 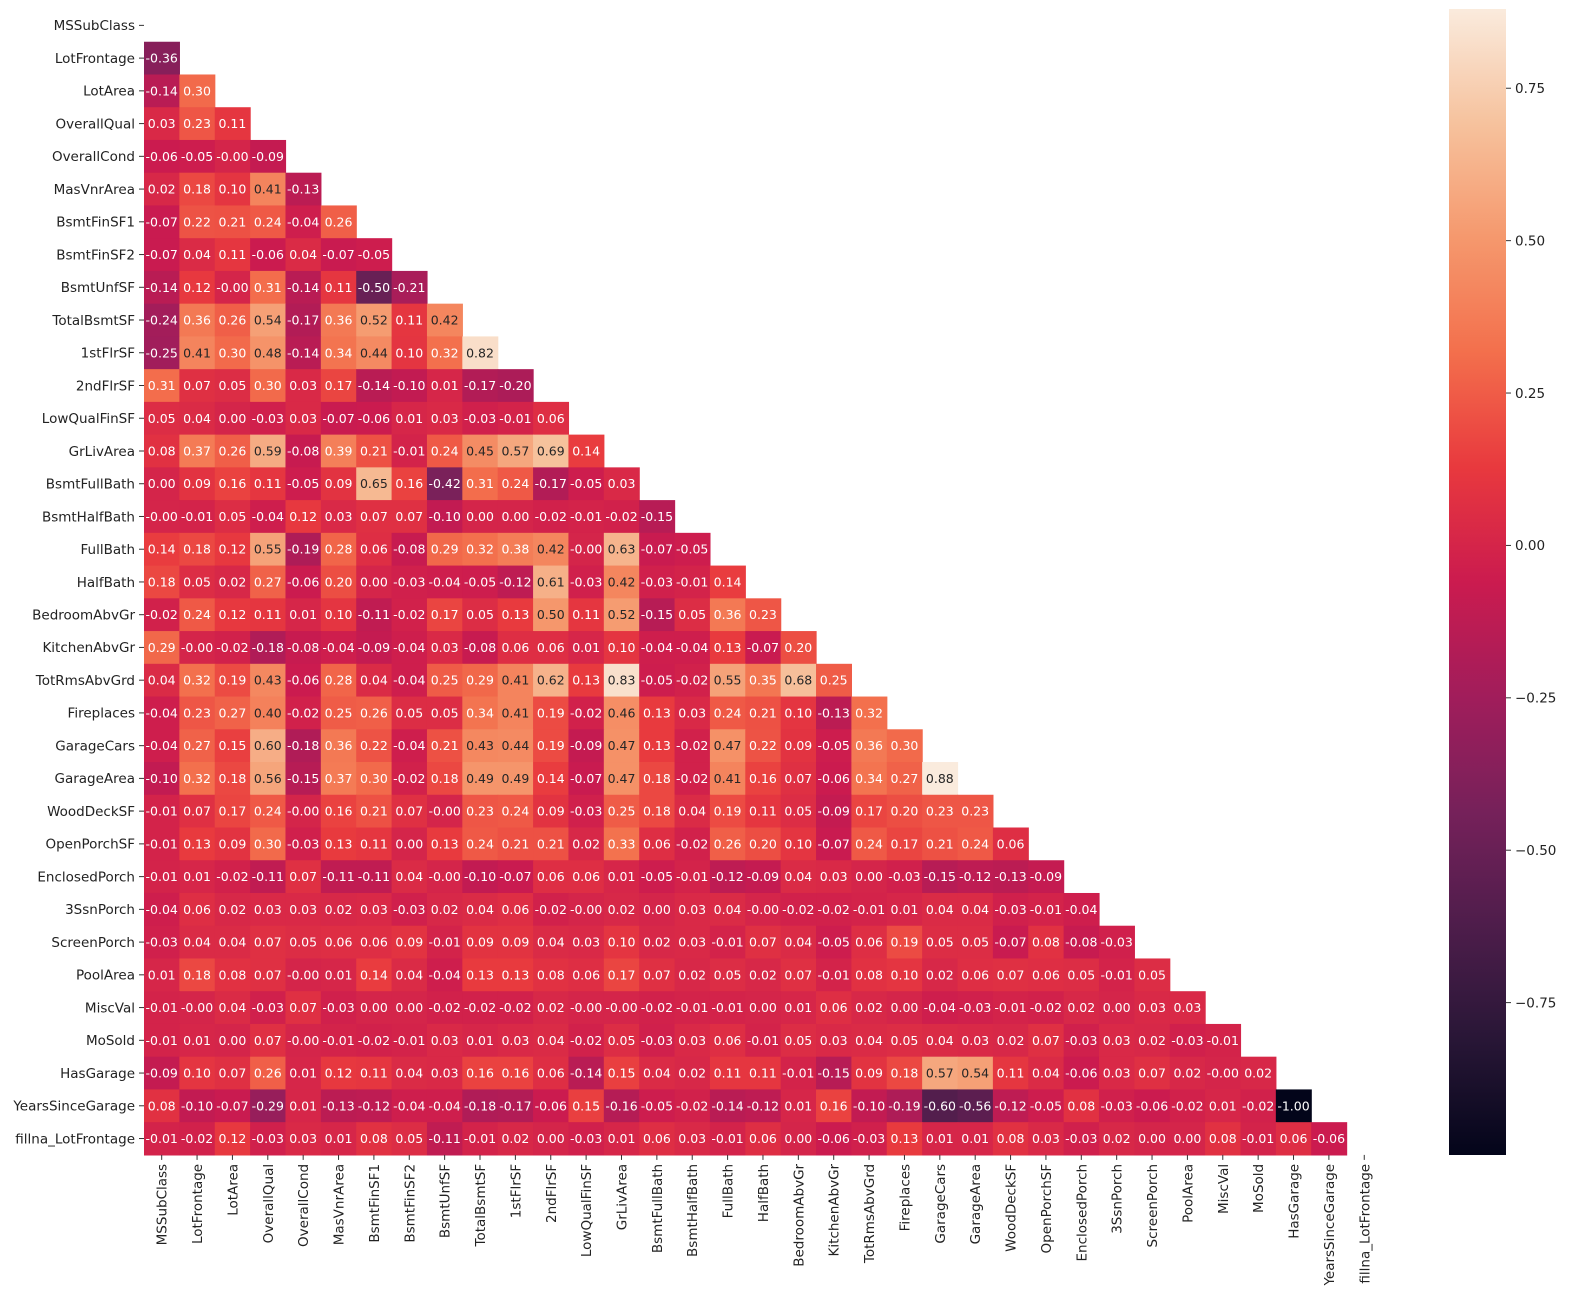 What do you see at coordinates (374, 385) in the screenshot?
I see `cell-value-label: -0.14` at bounding box center [374, 385].